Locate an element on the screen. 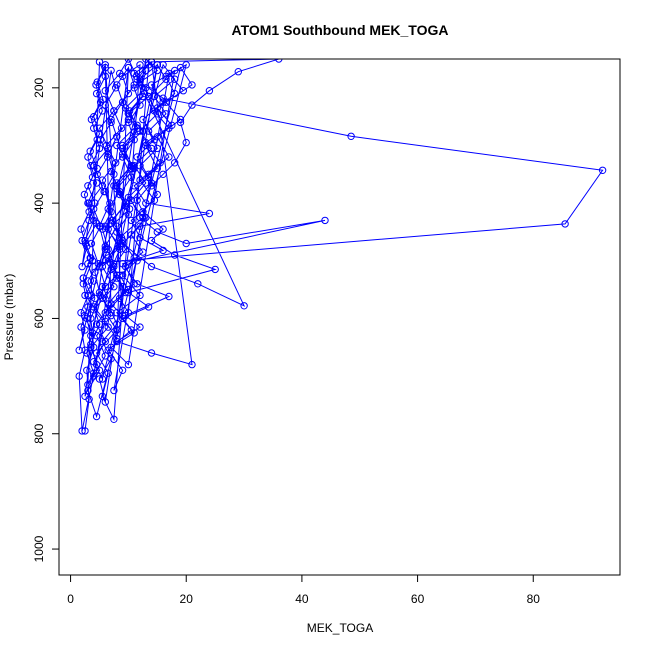 The width and height of the screenshot is (650, 650). y-tick-label: 800 is located at coordinates (39, 433).